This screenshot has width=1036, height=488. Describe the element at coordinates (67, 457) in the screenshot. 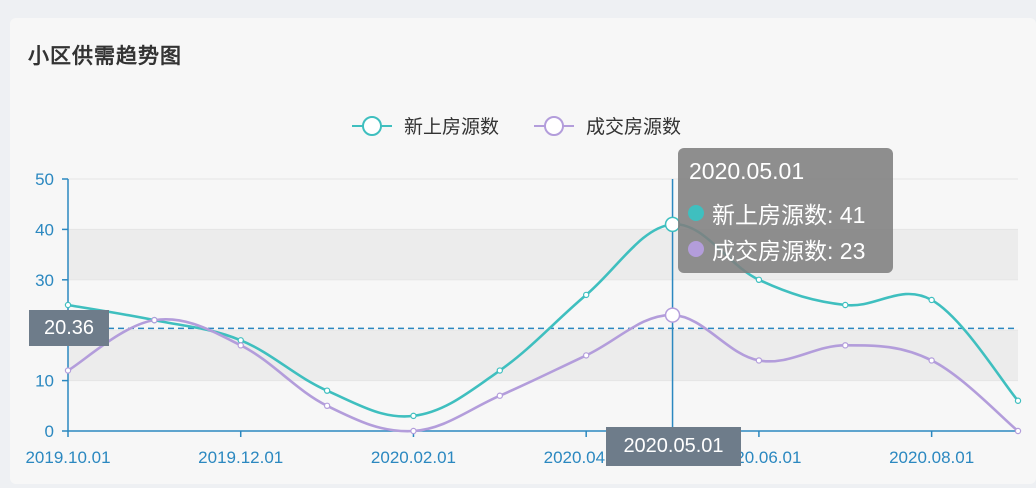

I see `x-tick-label: 2019.10.01` at that location.